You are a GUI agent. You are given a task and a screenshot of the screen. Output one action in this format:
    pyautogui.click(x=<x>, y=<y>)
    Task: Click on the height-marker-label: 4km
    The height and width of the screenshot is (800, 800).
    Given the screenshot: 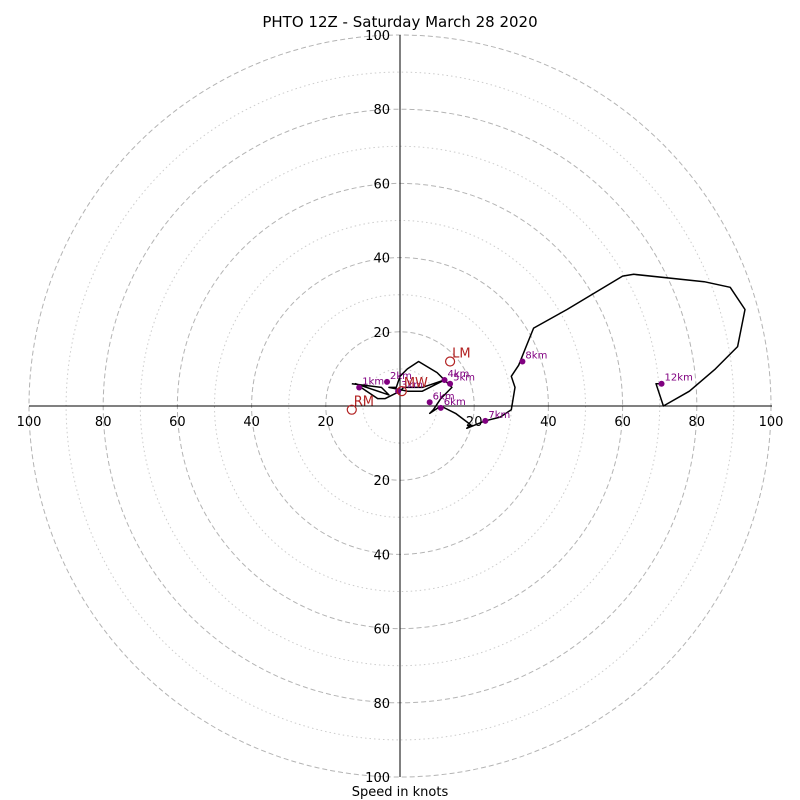 What is the action you would take?
    pyautogui.click(x=459, y=374)
    